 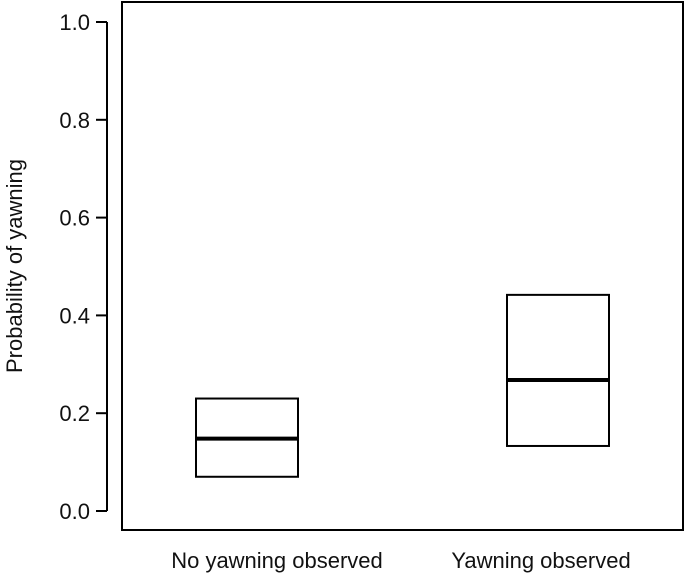 I want to click on x-category-label: Yawning observed, so click(x=540, y=560).